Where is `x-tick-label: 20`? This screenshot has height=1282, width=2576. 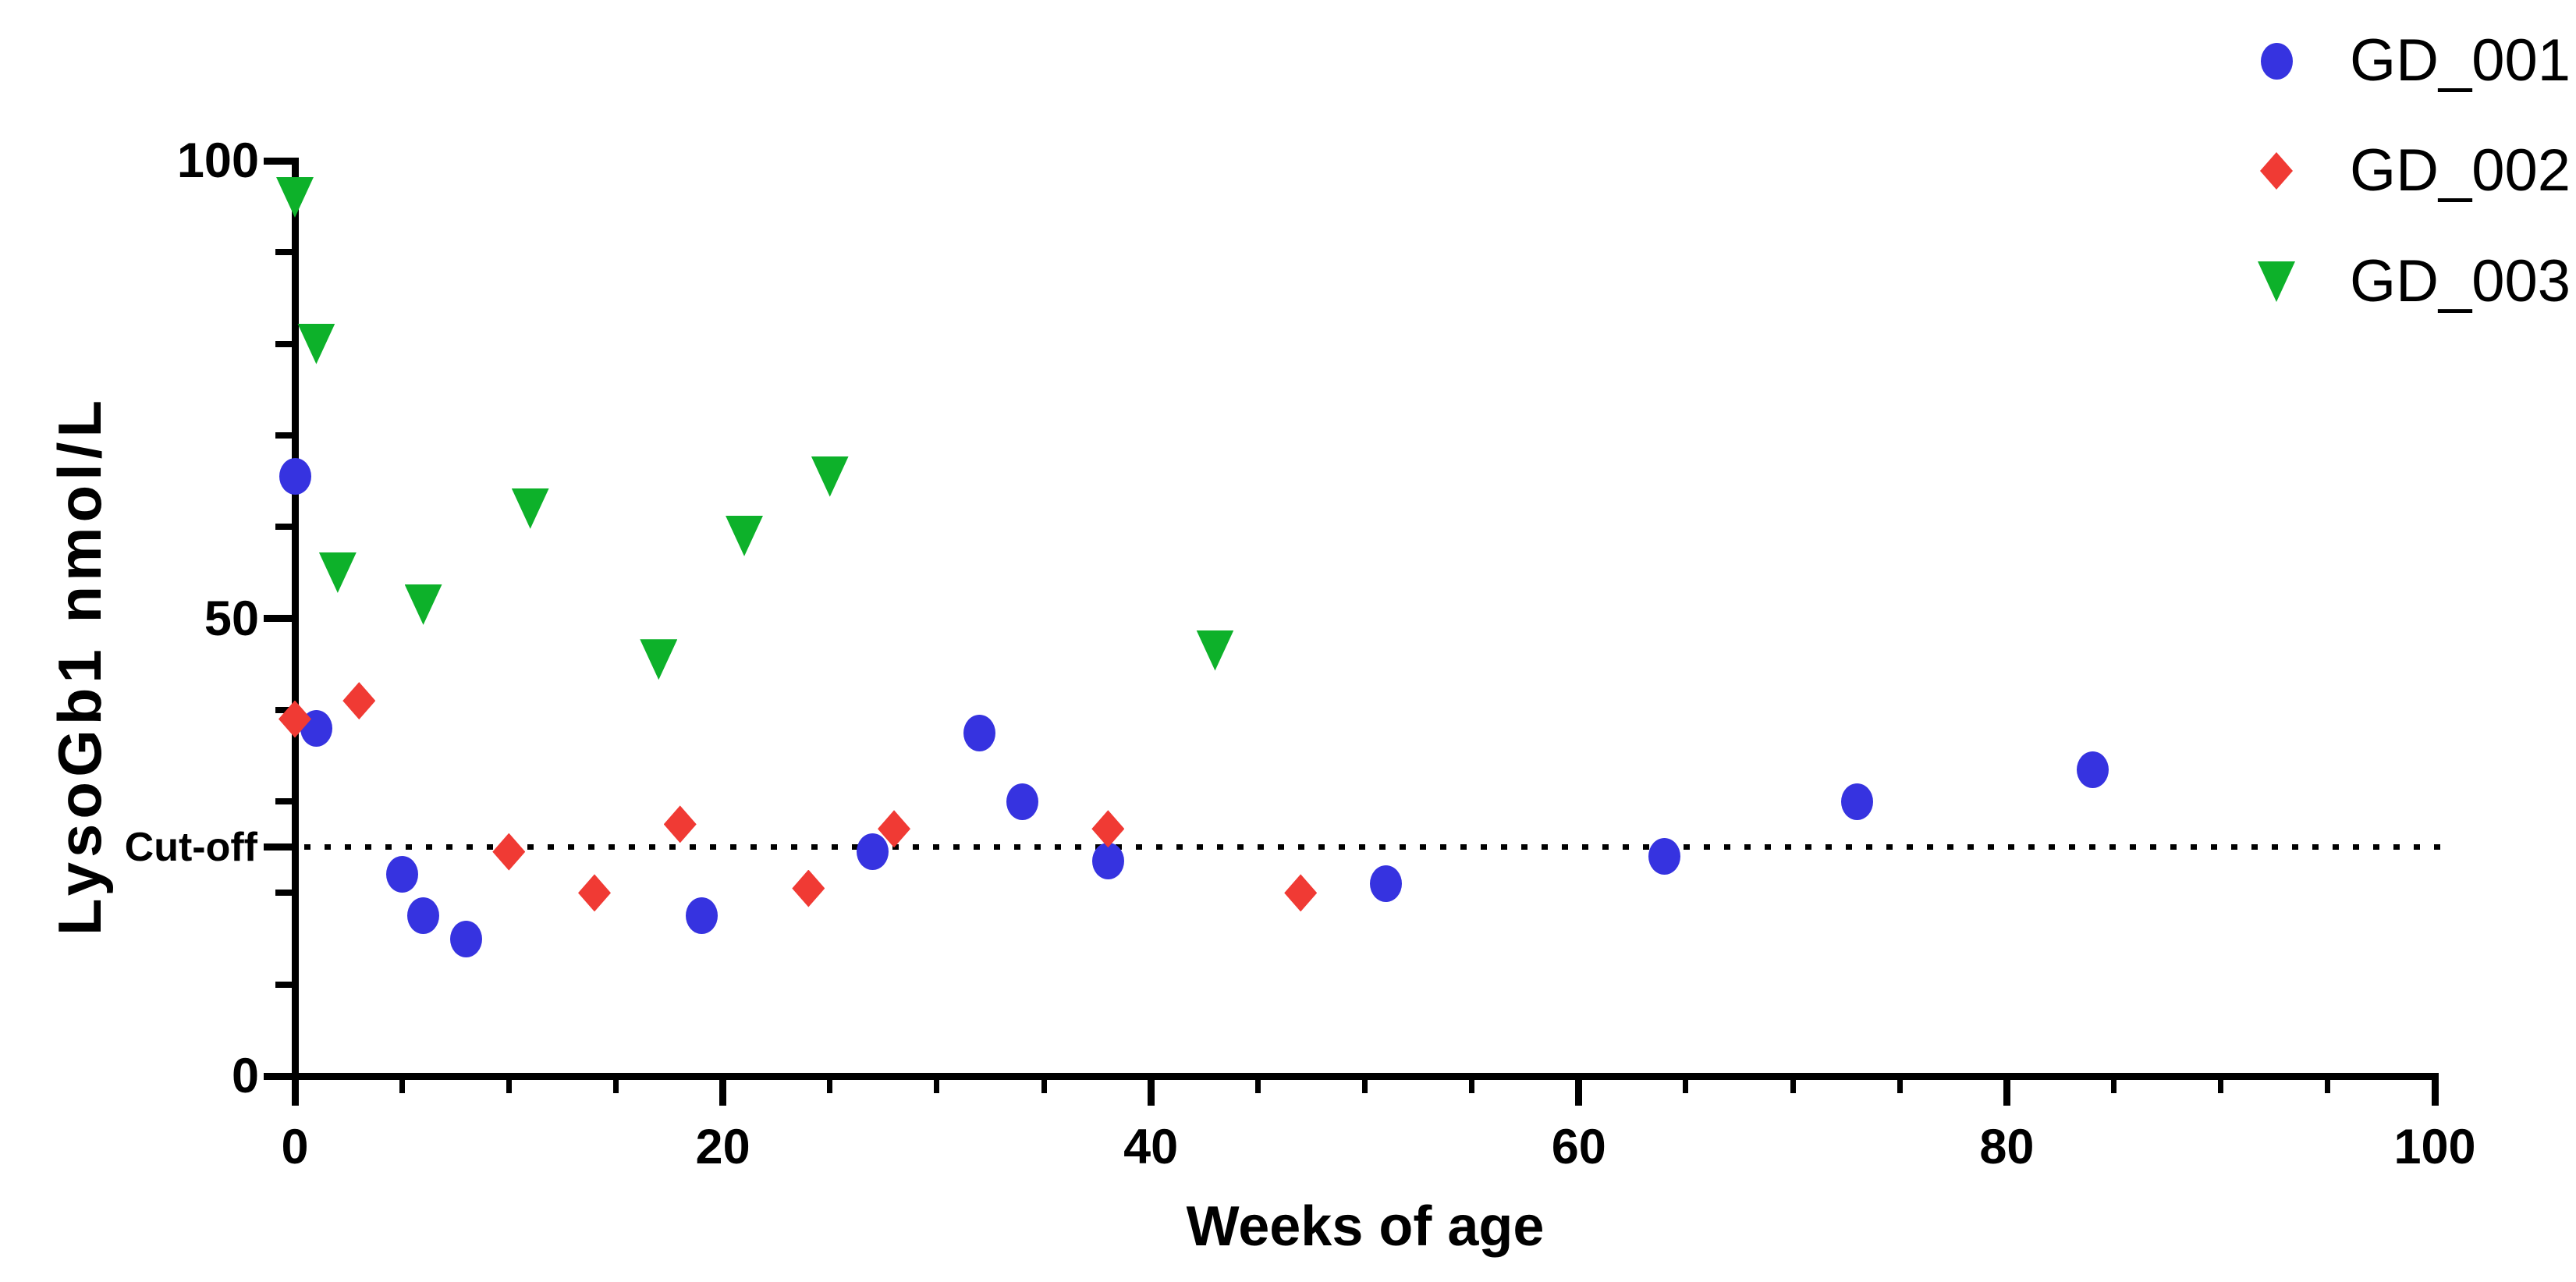 x-tick-label: 20 is located at coordinates (722, 1147).